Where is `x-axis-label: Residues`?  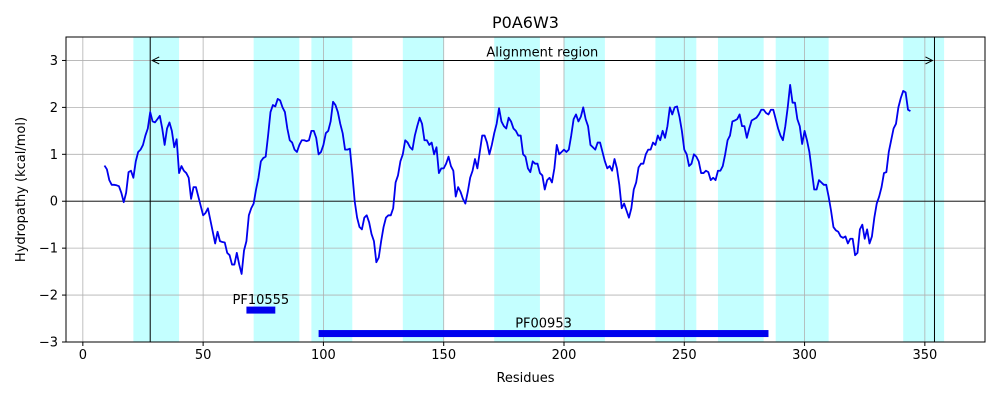 x-axis-label: Residues is located at coordinates (525, 378).